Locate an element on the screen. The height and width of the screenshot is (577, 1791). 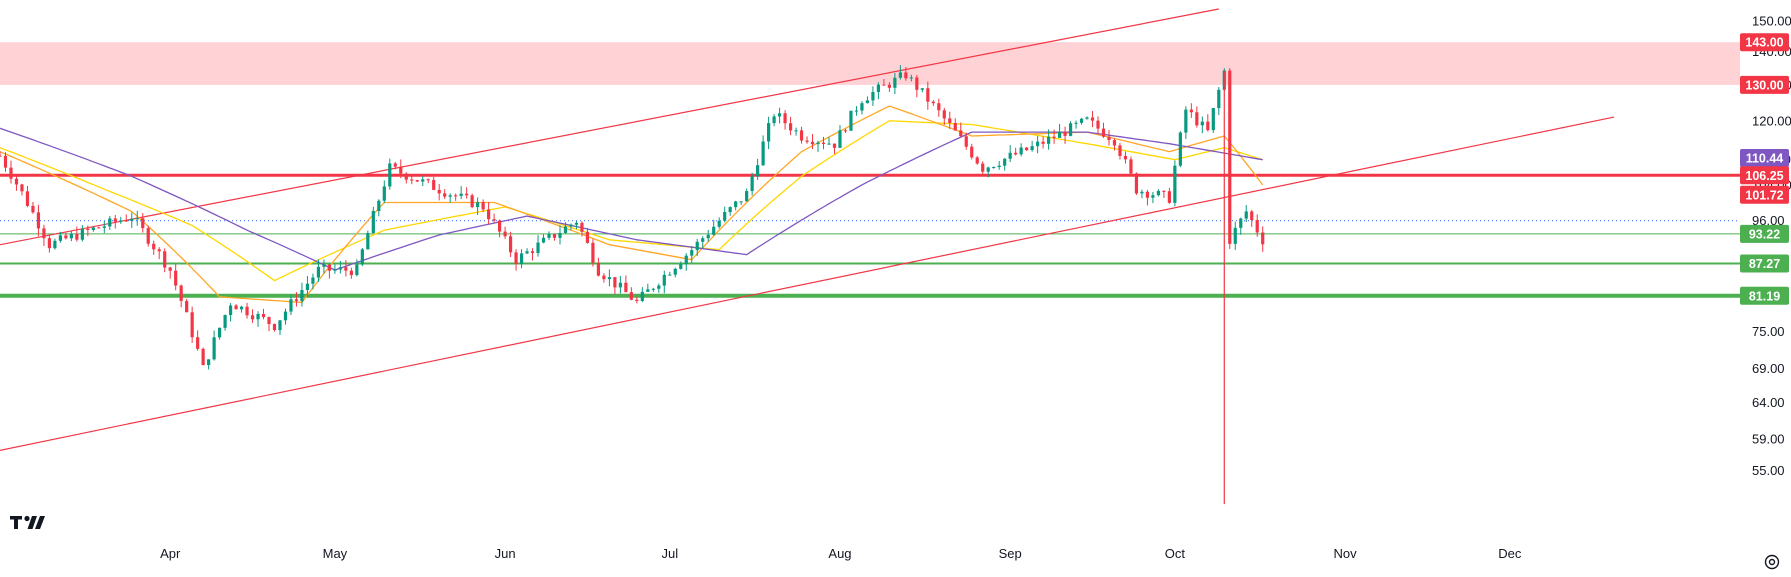
gear-icon is located at coordinates (1772, 562).